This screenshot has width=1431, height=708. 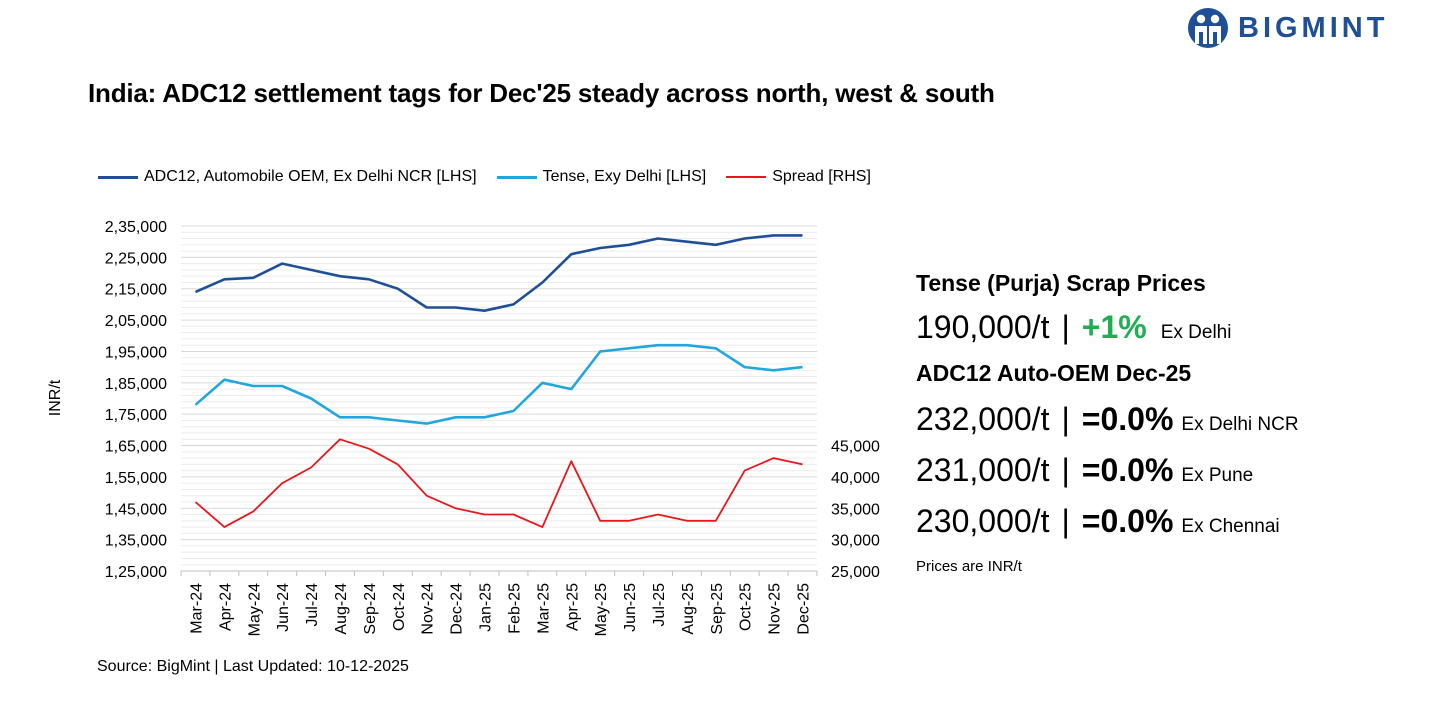 What do you see at coordinates (855, 478) in the screenshot?
I see `y-right-tick-label: 40,000` at bounding box center [855, 478].